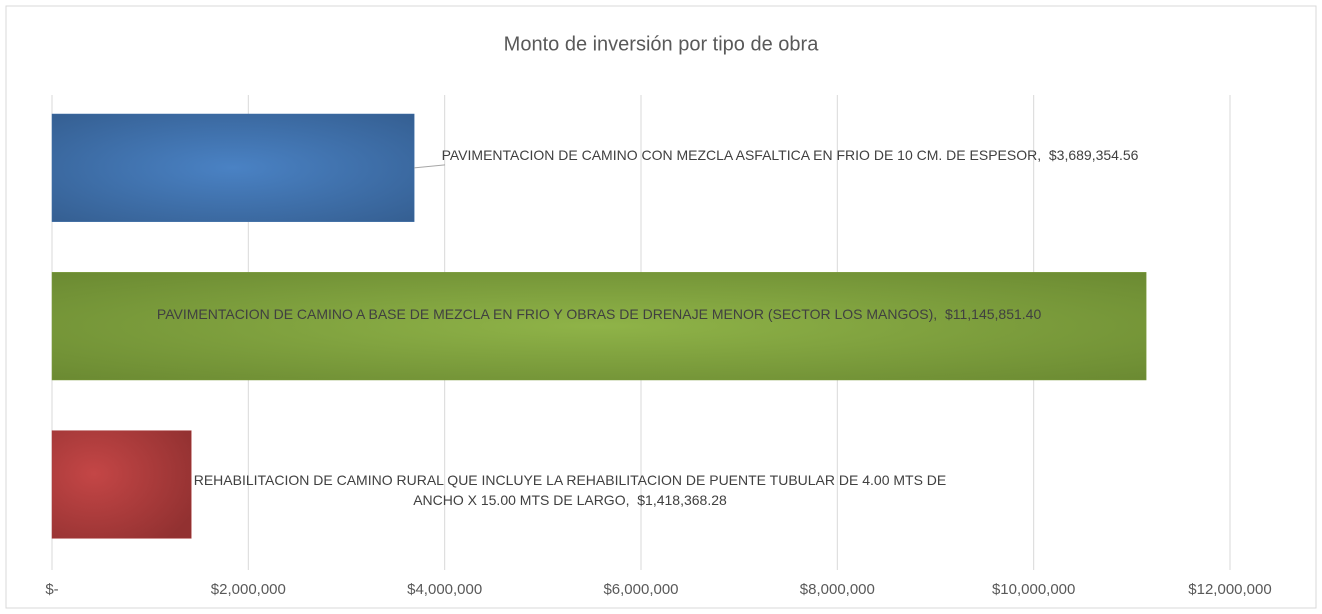 The image size is (1322, 614). What do you see at coordinates (430, 166) in the screenshot?
I see `leader-line` at bounding box center [430, 166].